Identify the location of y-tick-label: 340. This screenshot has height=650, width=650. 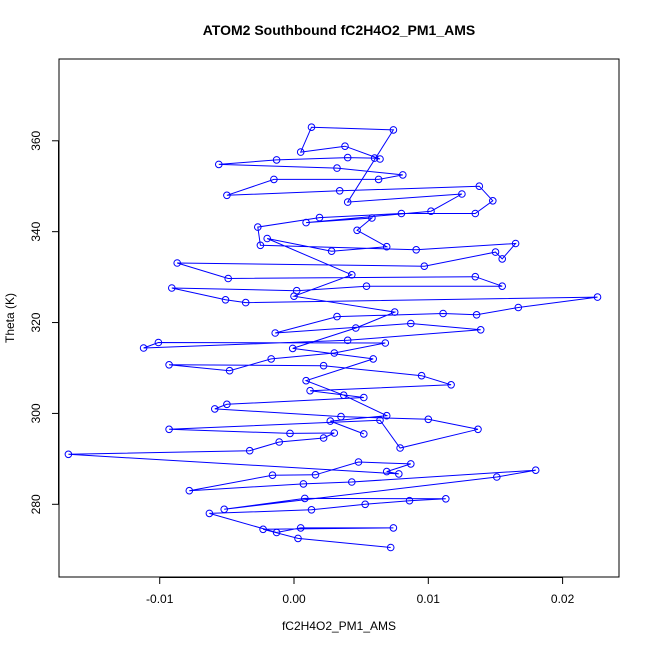
(36, 231).